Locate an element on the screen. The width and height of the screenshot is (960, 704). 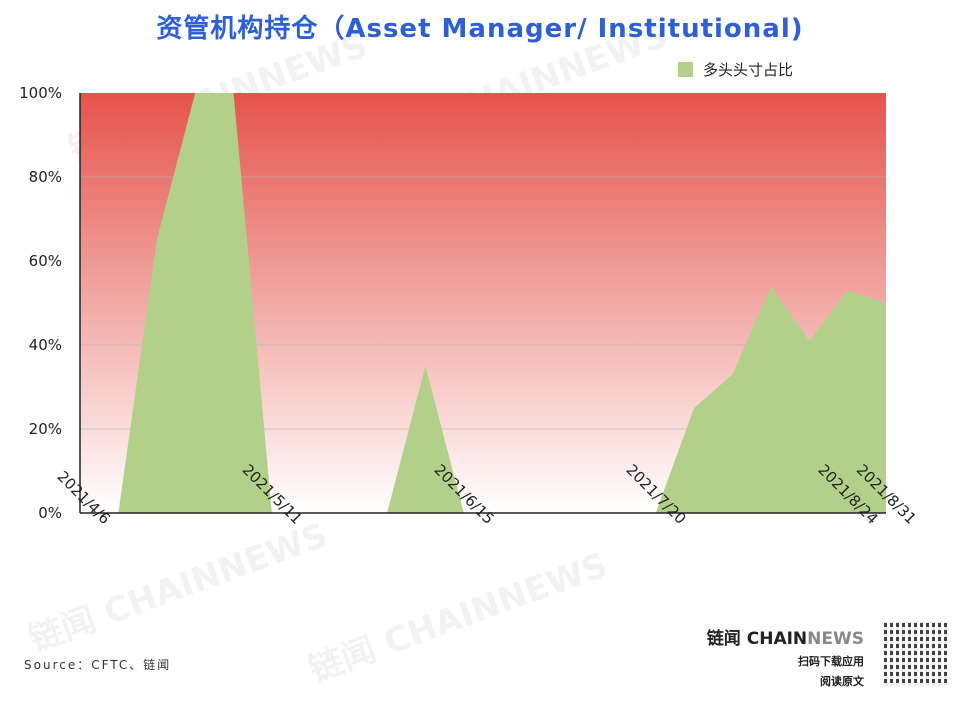
y-tick-label: 0% is located at coordinates (50, 513).